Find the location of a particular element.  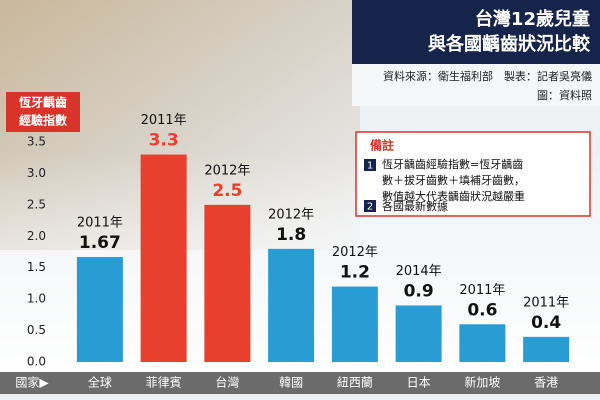

title-box is located at coordinates (476, 32).